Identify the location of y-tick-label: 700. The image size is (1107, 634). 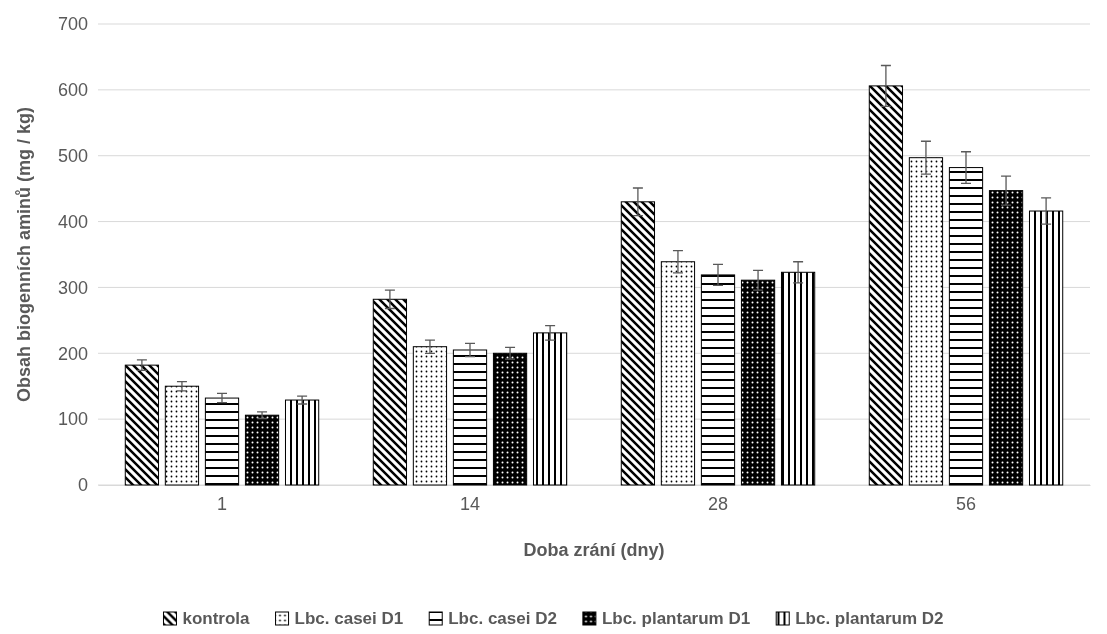
(72, 24).